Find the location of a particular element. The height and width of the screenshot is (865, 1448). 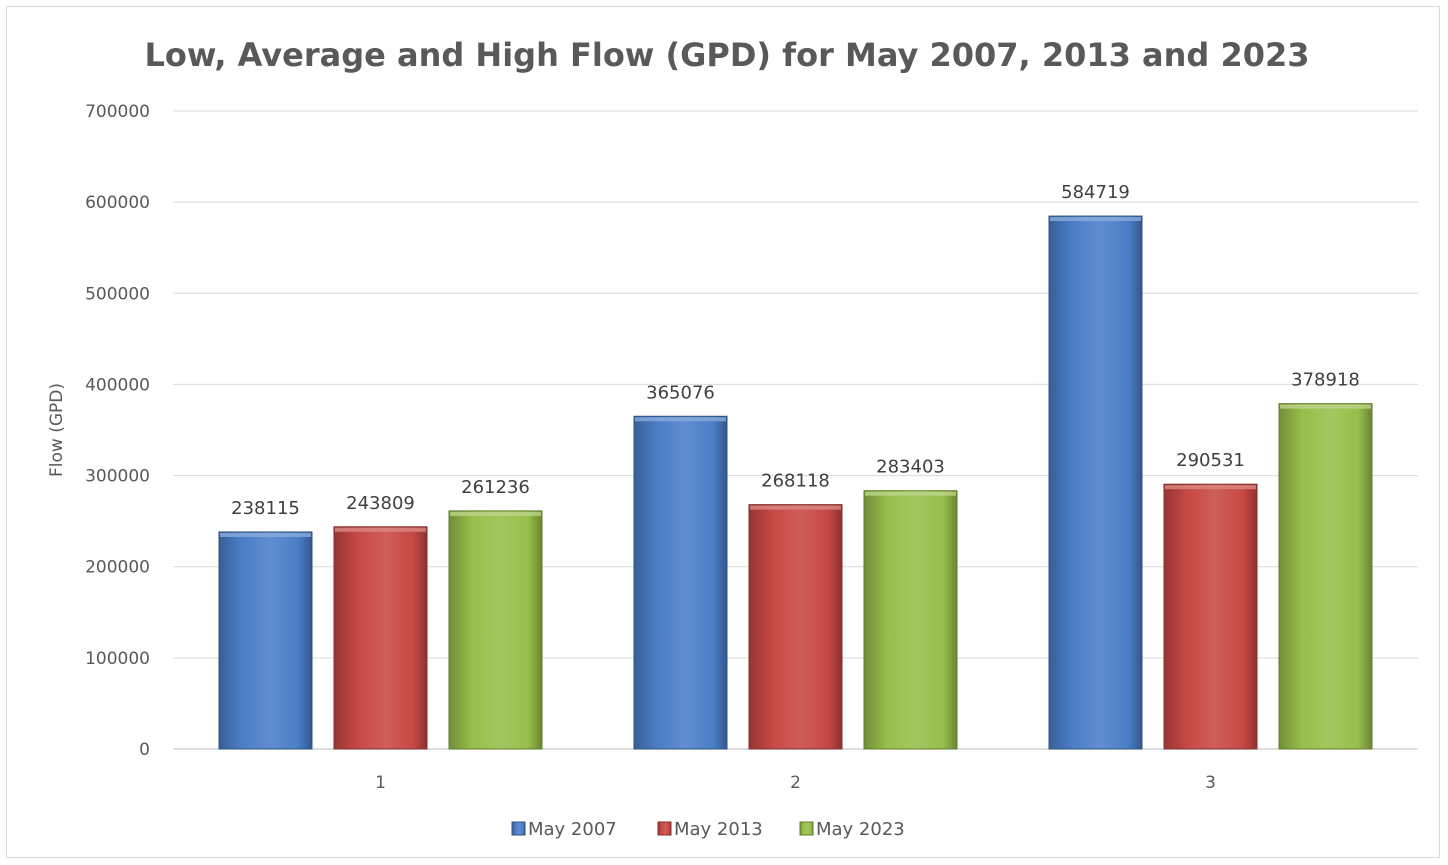

x-tick-label: 2 is located at coordinates (795, 783).